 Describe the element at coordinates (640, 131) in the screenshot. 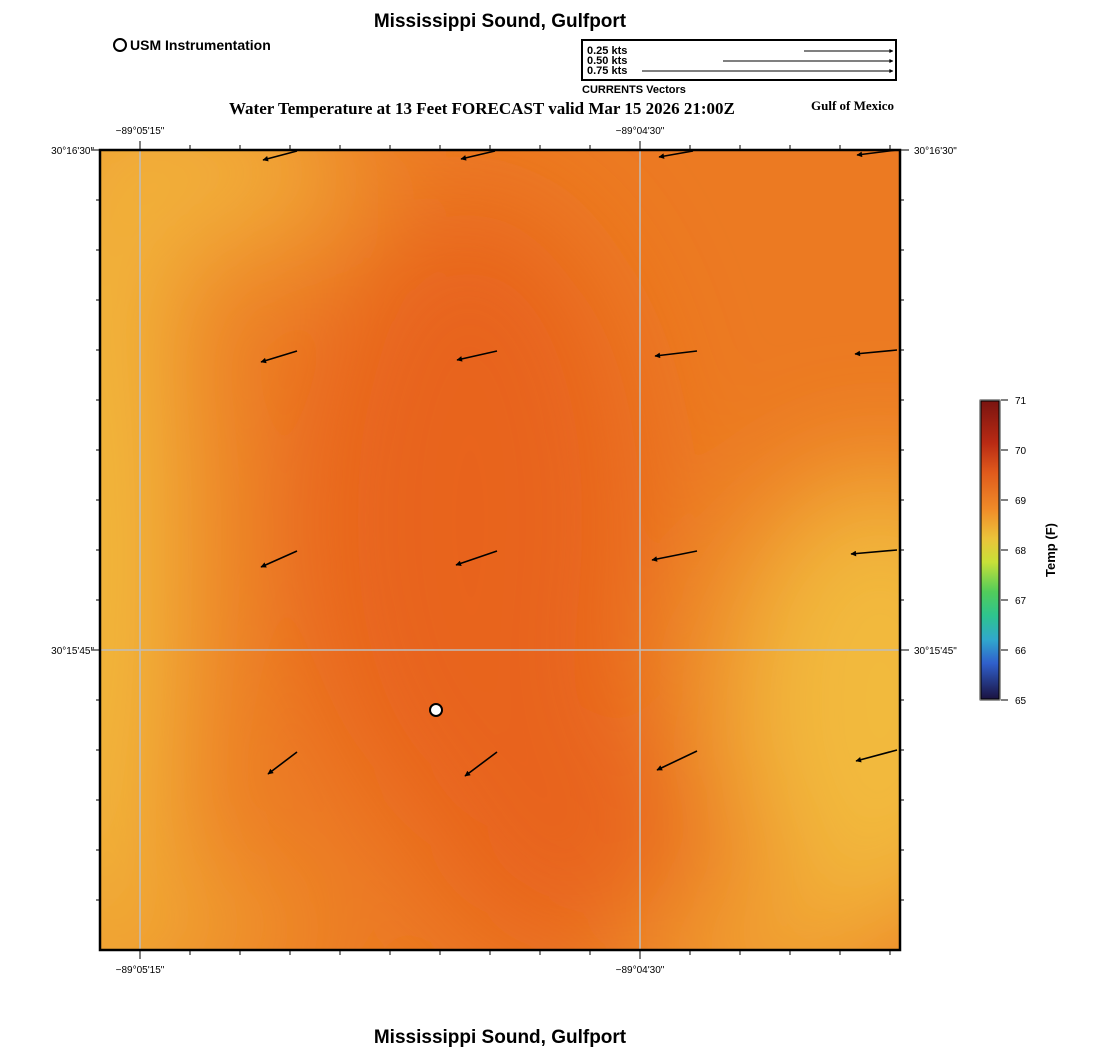

I see `lon-label-top: −89°04'30"` at that location.